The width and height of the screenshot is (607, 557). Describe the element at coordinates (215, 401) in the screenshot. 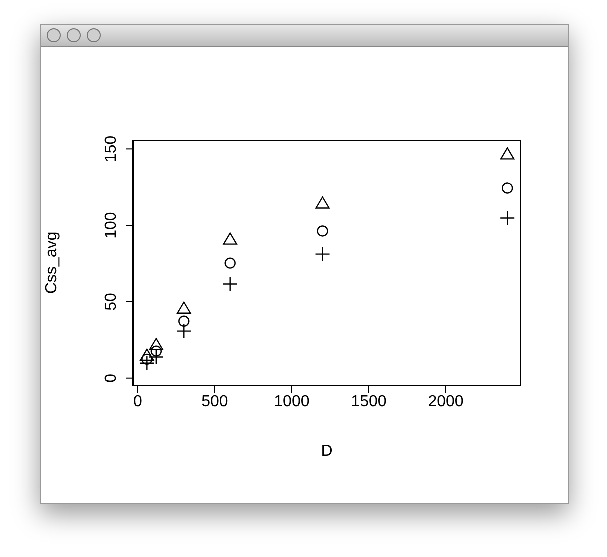

I see `x-tick-label: 500` at that location.